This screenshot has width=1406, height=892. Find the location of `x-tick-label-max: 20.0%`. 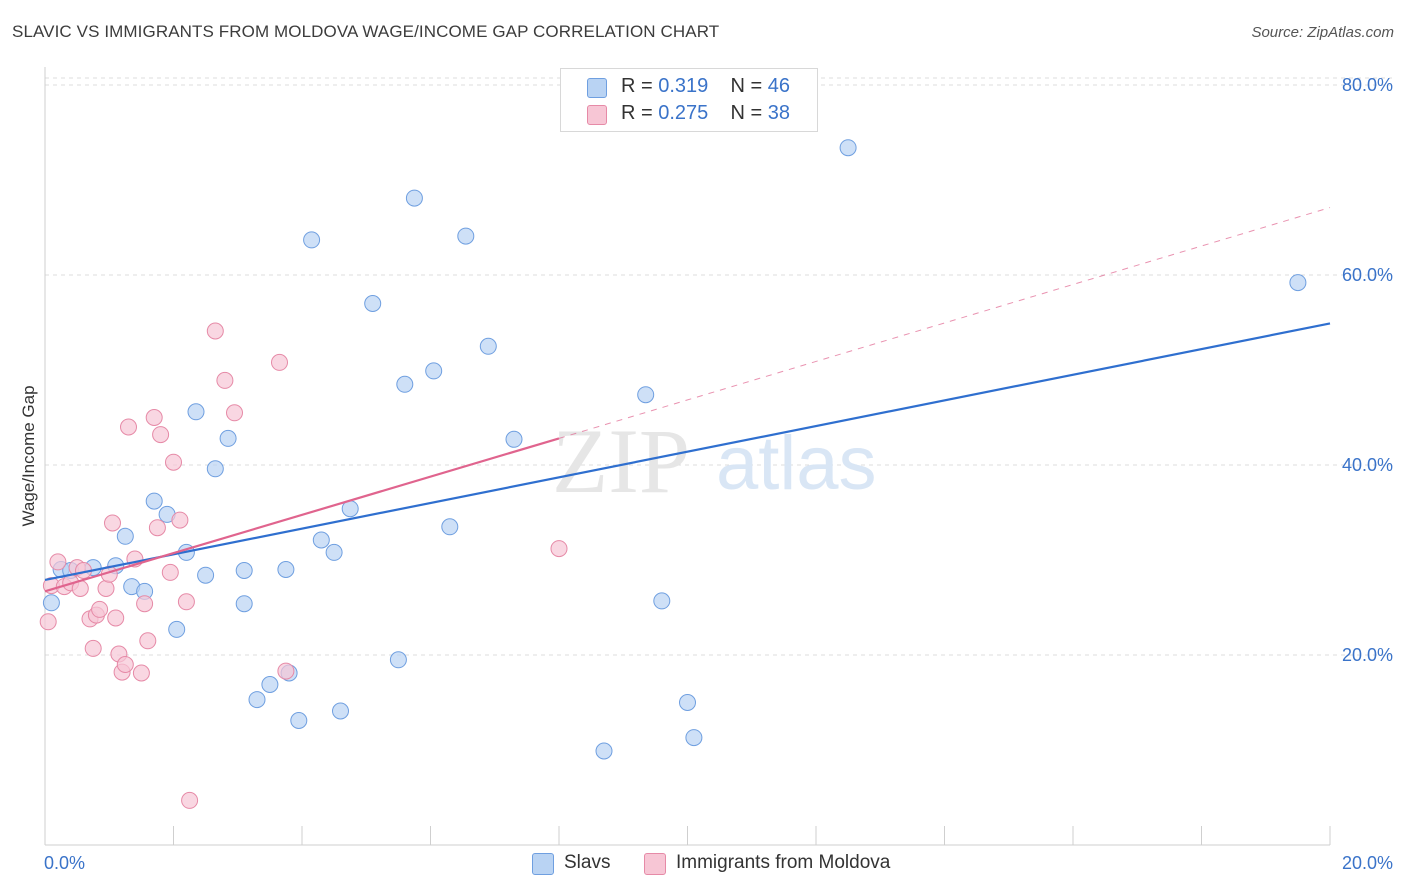

x-tick-label-max: 20.0% is located at coordinates (1367, 863).